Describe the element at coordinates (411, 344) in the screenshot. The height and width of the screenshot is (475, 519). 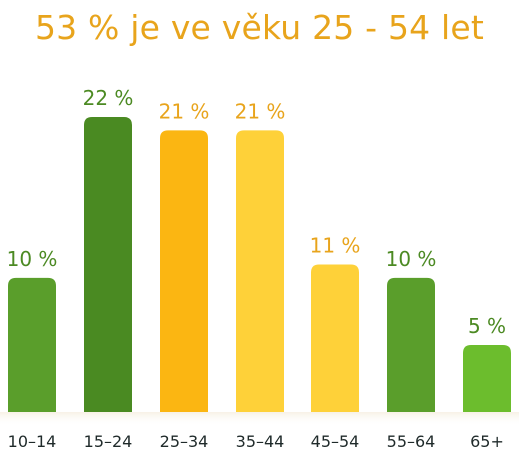
I see `bar-55–64` at that location.